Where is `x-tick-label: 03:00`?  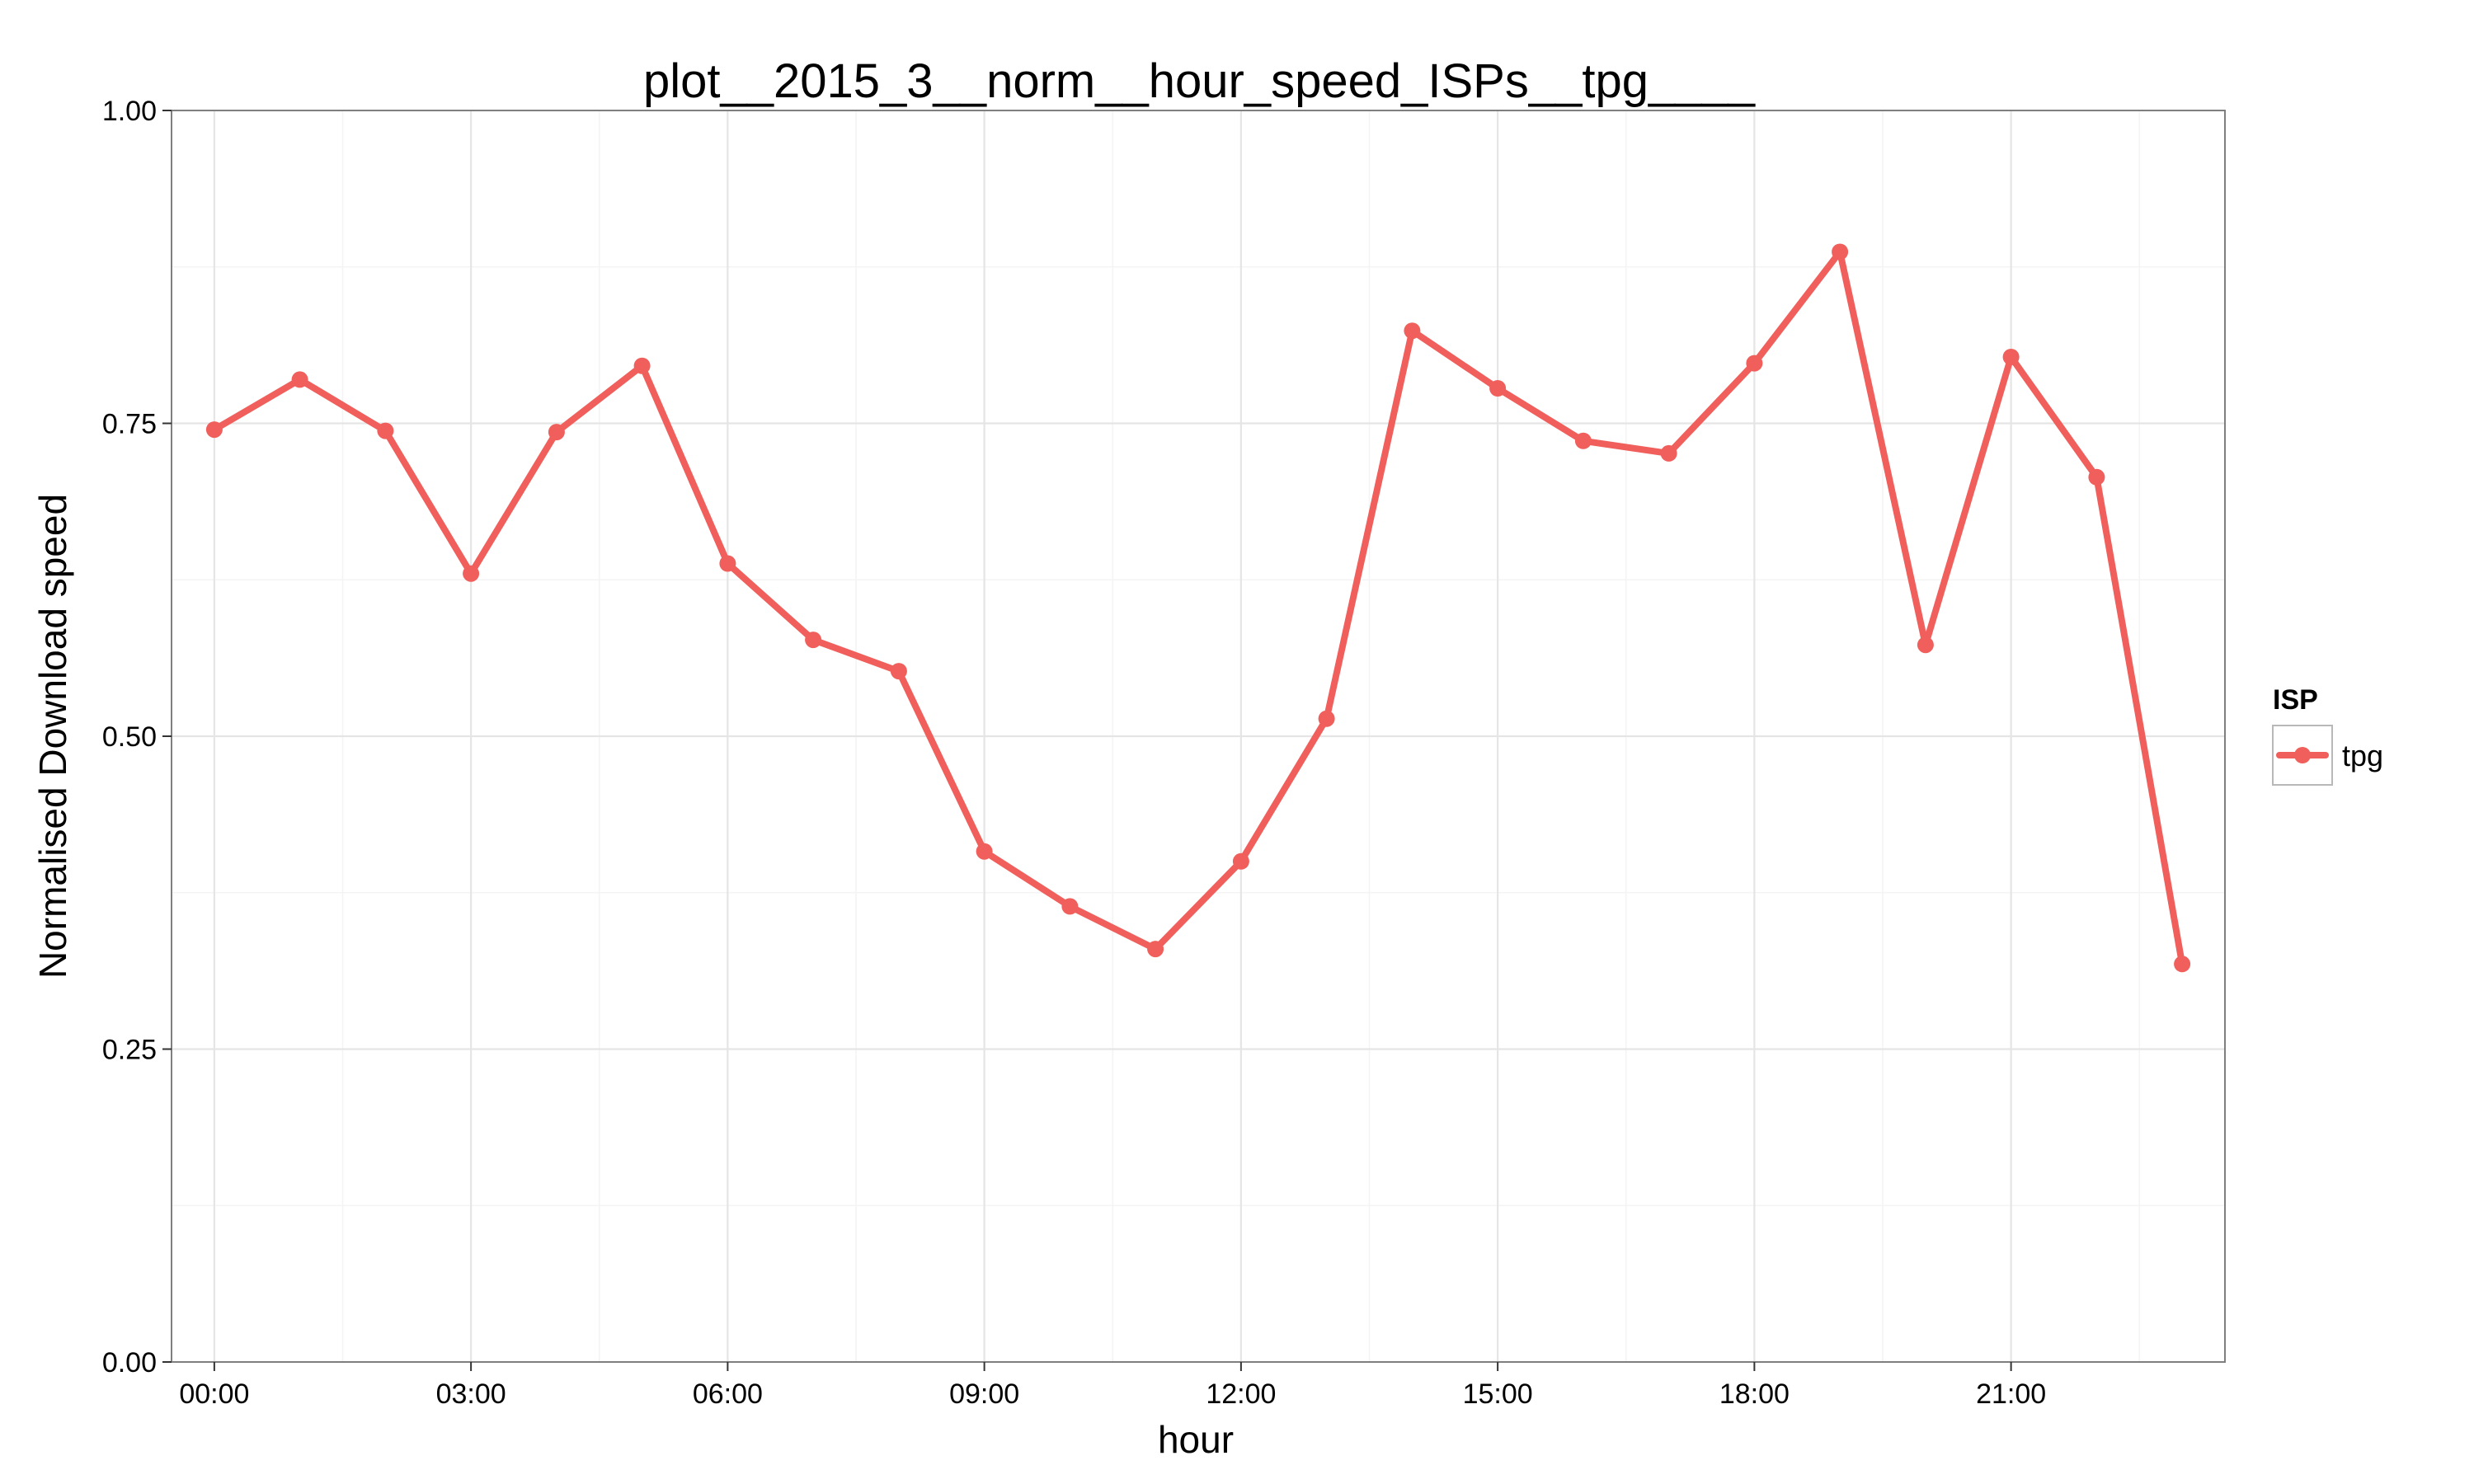 x-tick-label: 03:00 is located at coordinates (471, 1394).